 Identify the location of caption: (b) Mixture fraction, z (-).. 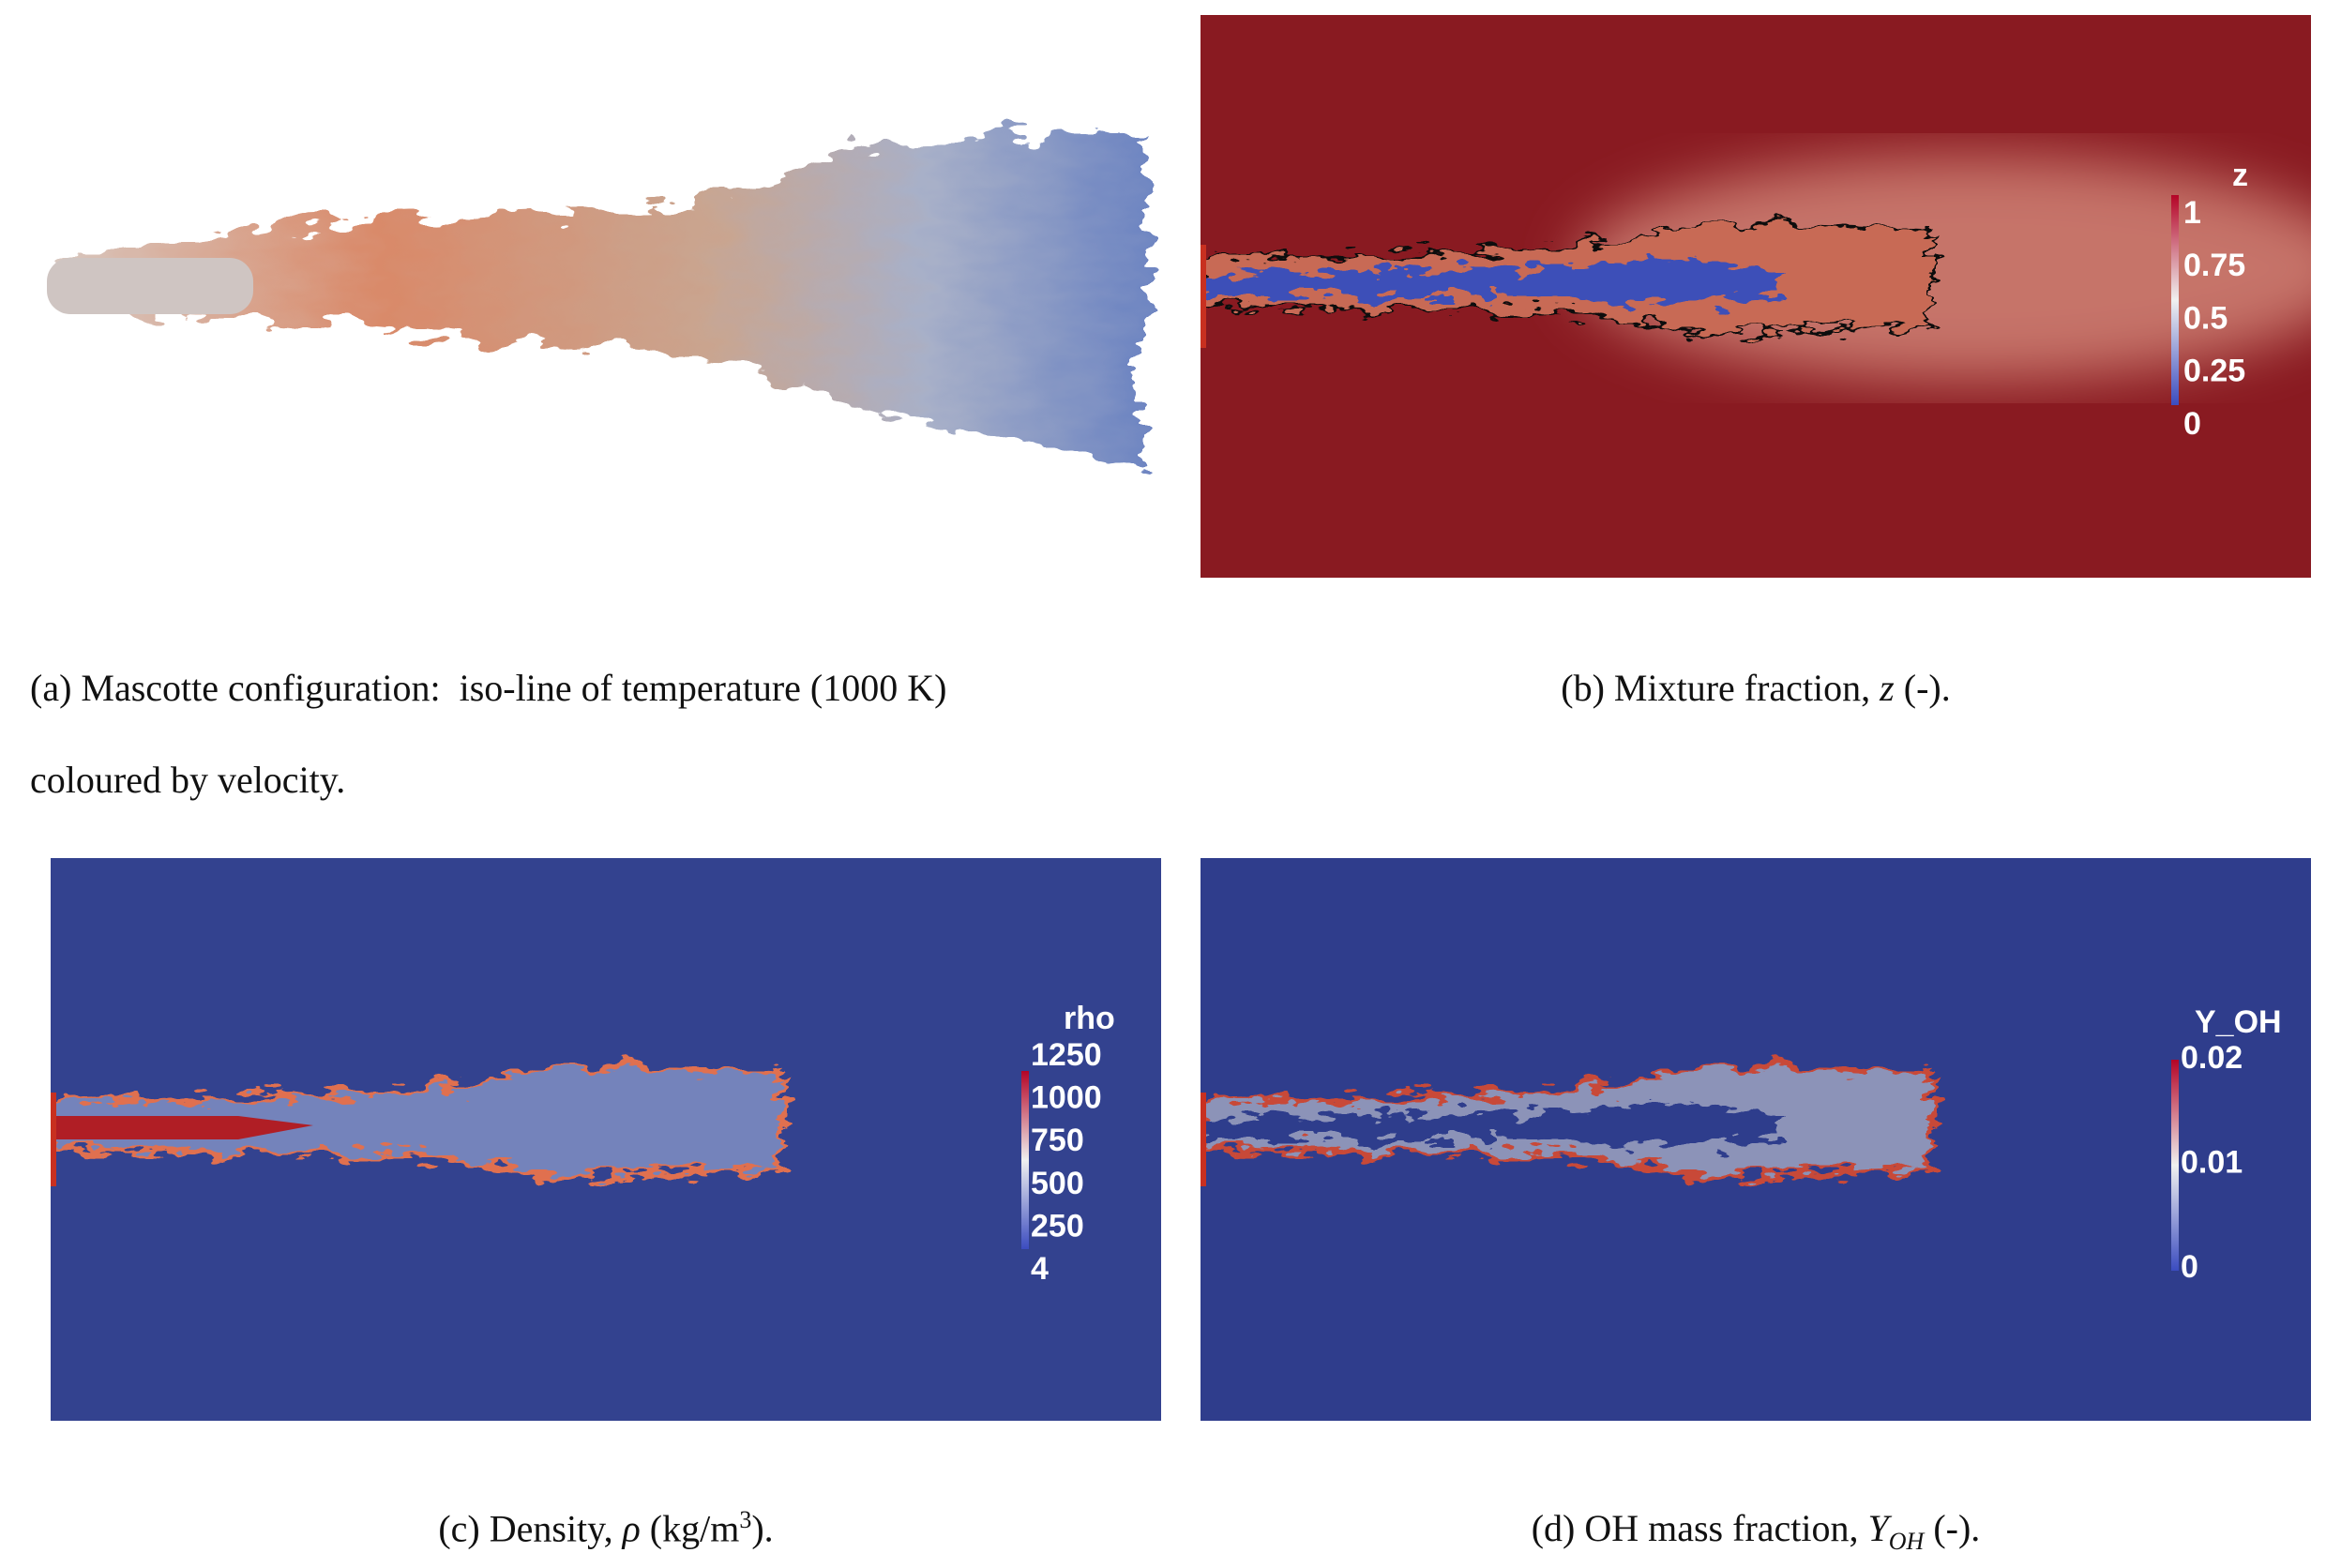
(1755, 688).